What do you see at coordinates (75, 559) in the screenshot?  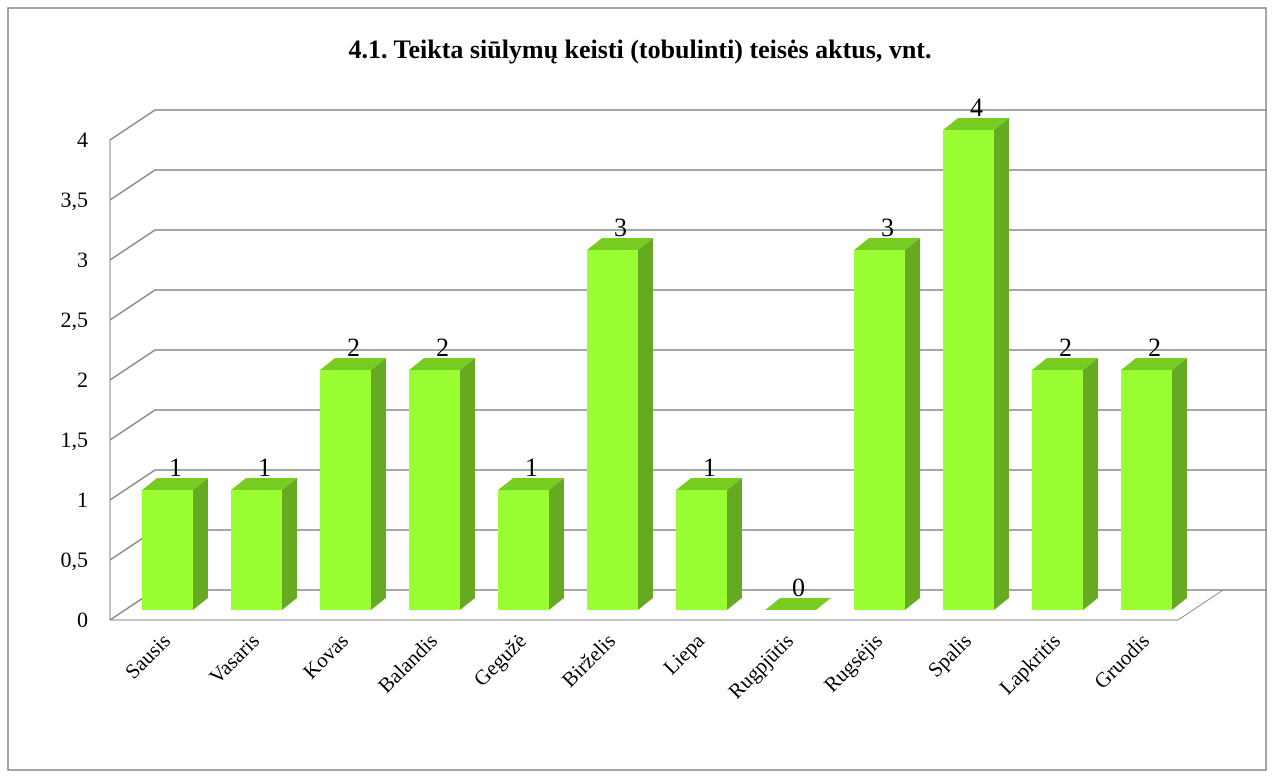 I see `y-tick-label: 0,5` at bounding box center [75, 559].